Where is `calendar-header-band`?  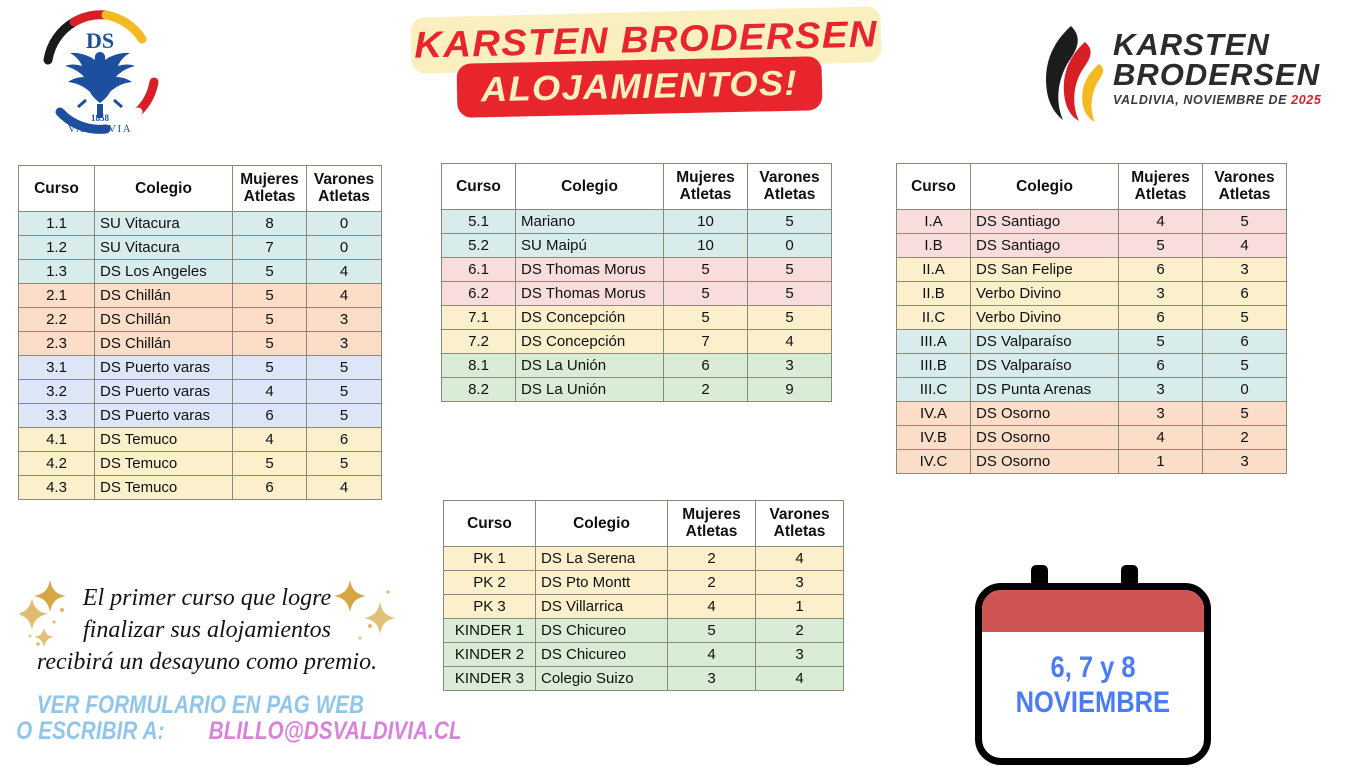
calendar-header-band is located at coordinates (1093, 611).